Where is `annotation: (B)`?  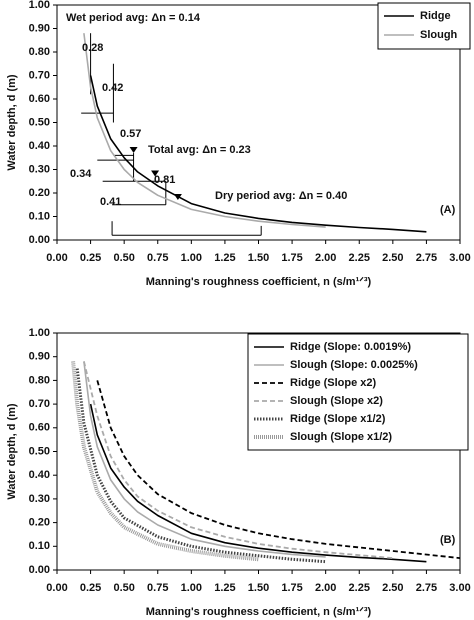 annotation: (B) is located at coordinates (448, 540).